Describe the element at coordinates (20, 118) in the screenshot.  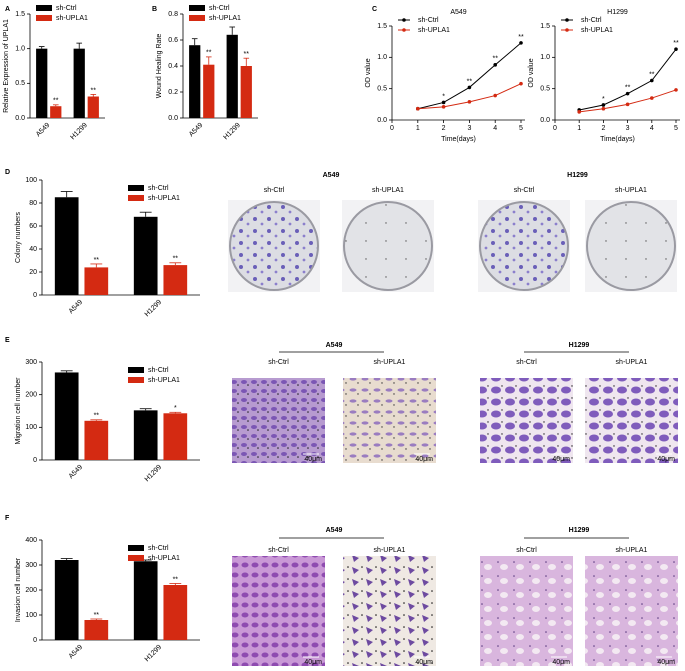
I see `y-tick-label: 0.0` at that location.